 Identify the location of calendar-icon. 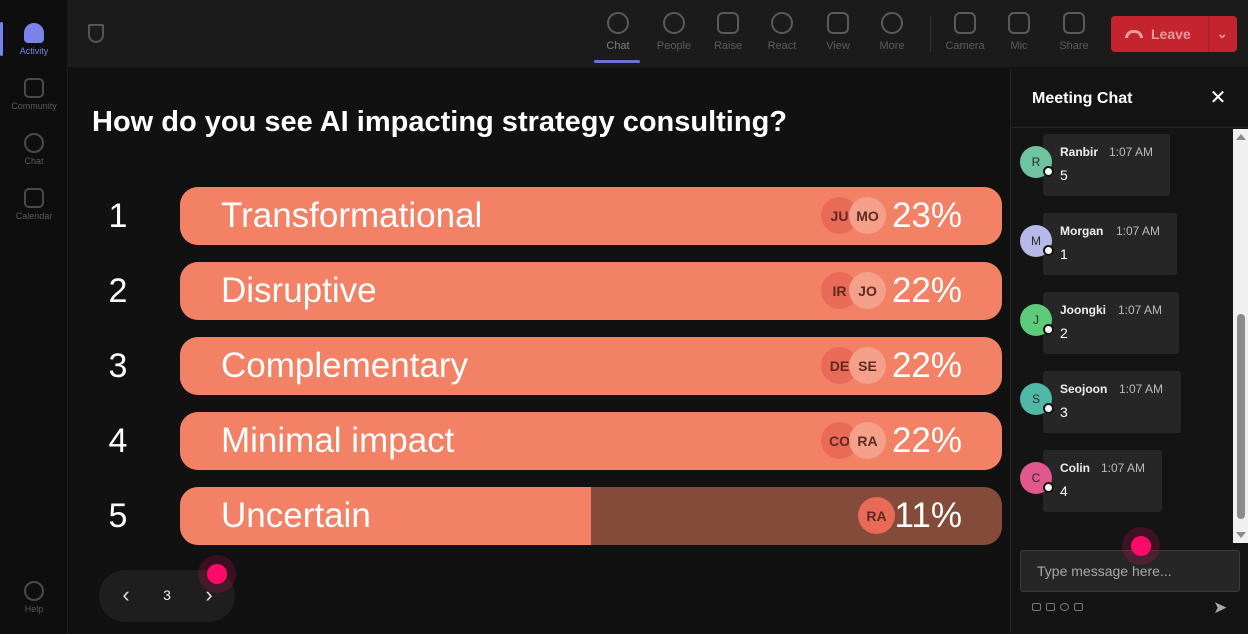
(34, 197).